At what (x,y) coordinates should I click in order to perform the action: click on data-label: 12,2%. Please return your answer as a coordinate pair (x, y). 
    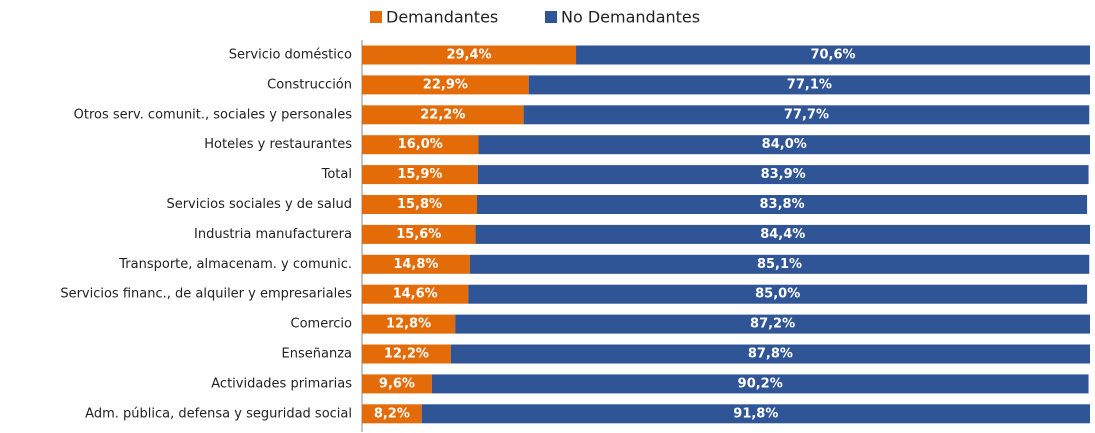
    Looking at the image, I should click on (406, 354).